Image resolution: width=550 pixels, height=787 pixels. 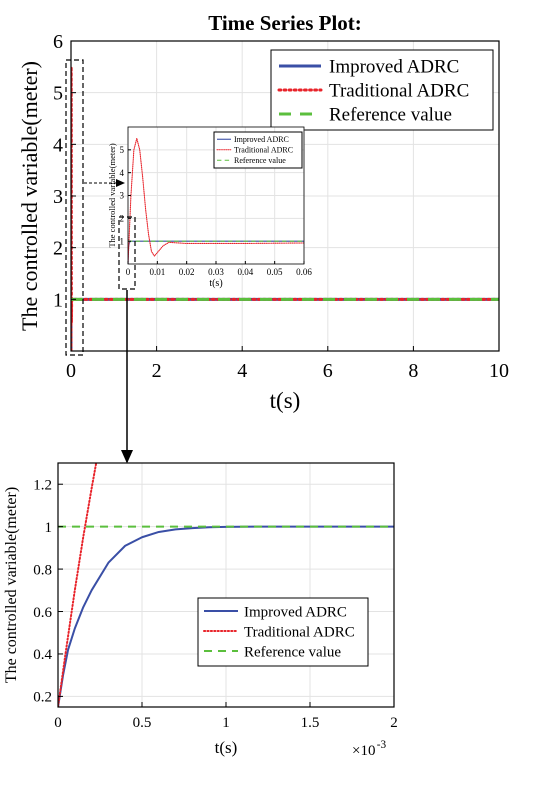 I want to click on x-tick-label: 0.03, so click(x=216, y=272).